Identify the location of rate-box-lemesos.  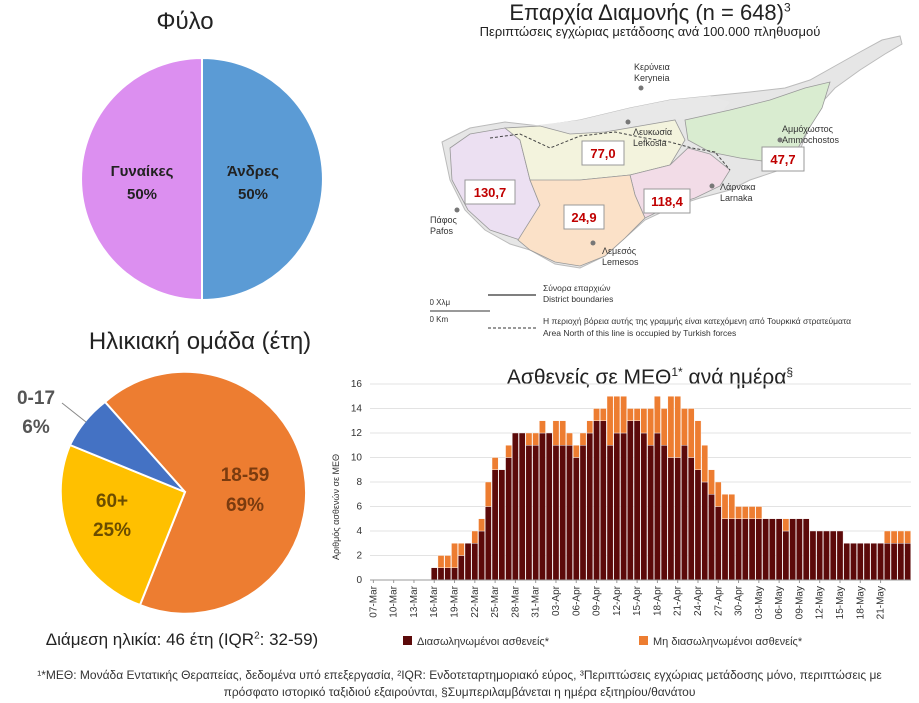
(584, 217).